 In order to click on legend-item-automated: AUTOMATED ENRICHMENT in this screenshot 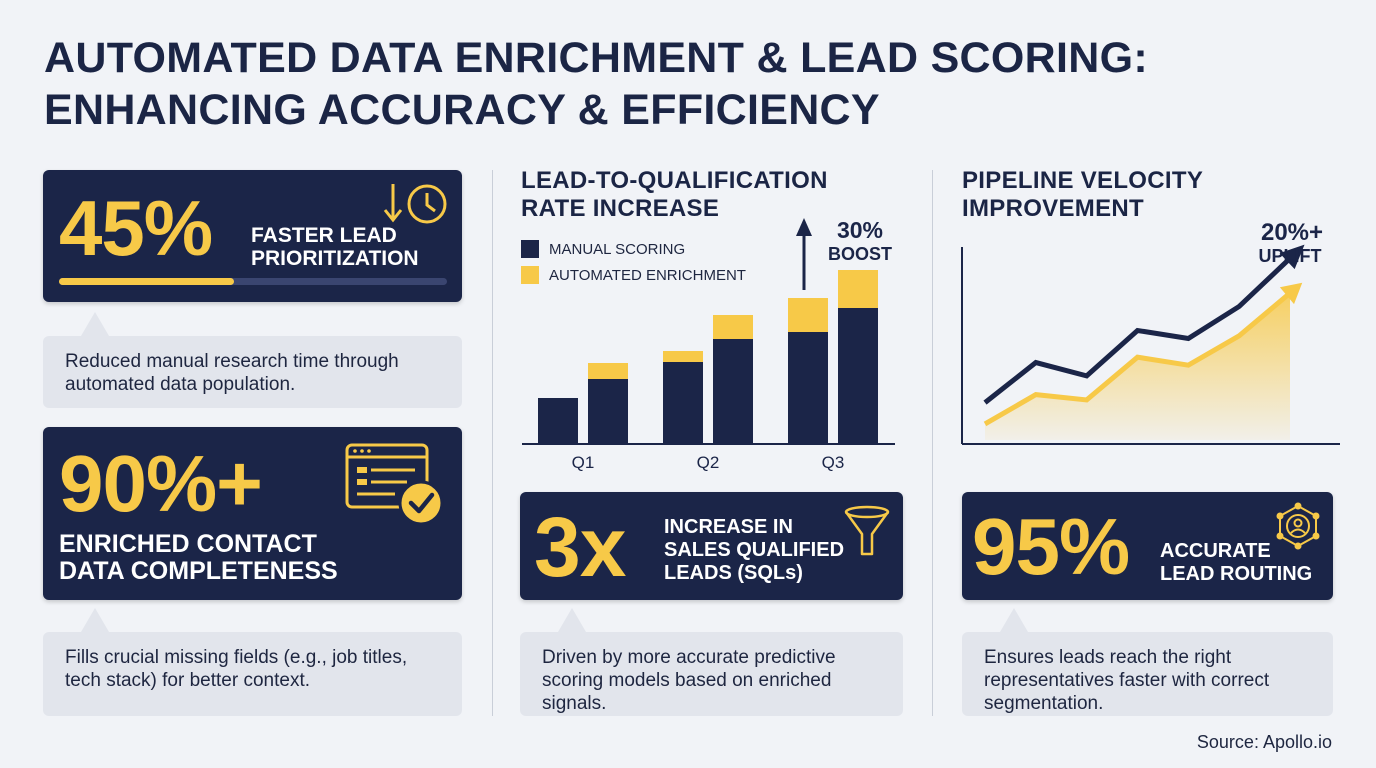, I will do `click(633, 275)`.